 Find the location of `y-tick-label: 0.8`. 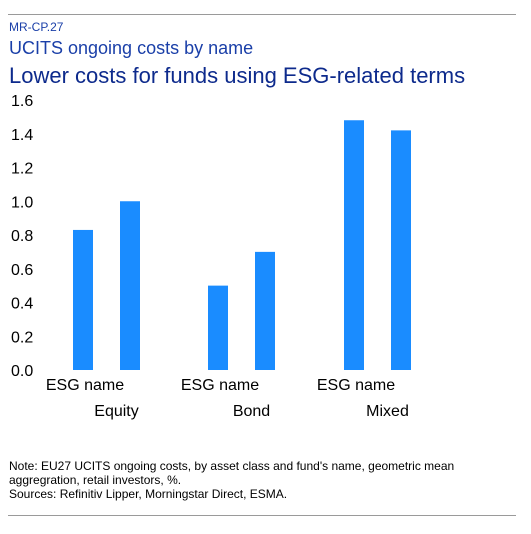

y-tick-label: 0.8 is located at coordinates (22, 236).